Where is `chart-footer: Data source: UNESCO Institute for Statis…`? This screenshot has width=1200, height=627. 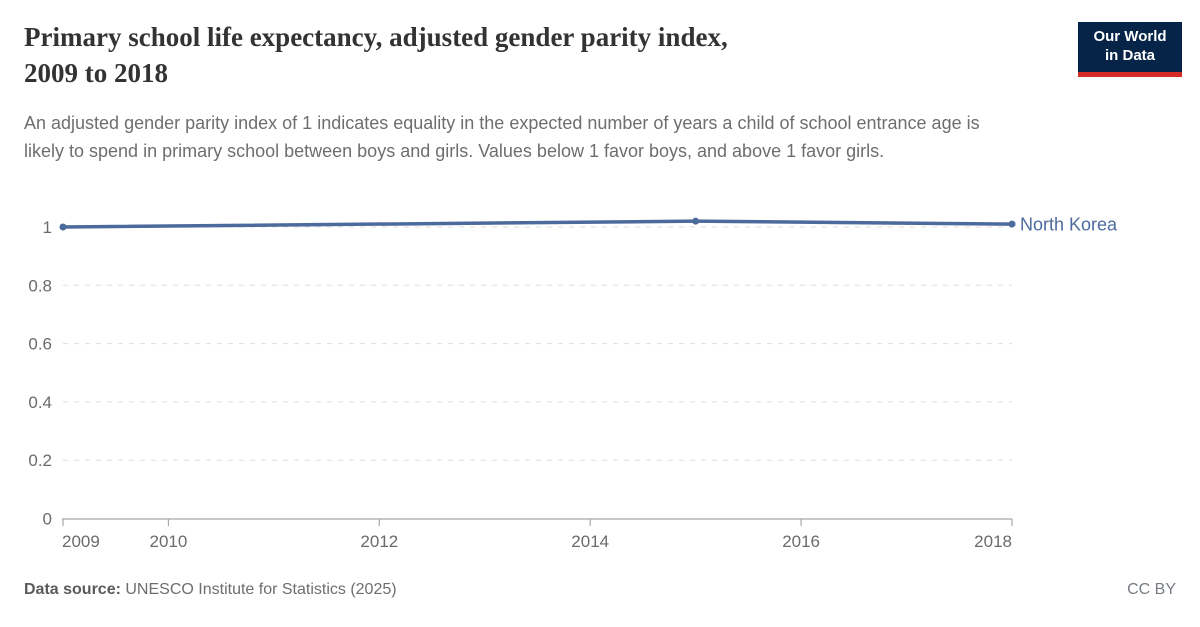 chart-footer: Data source: UNESCO Institute for Statis… is located at coordinates (600, 590).